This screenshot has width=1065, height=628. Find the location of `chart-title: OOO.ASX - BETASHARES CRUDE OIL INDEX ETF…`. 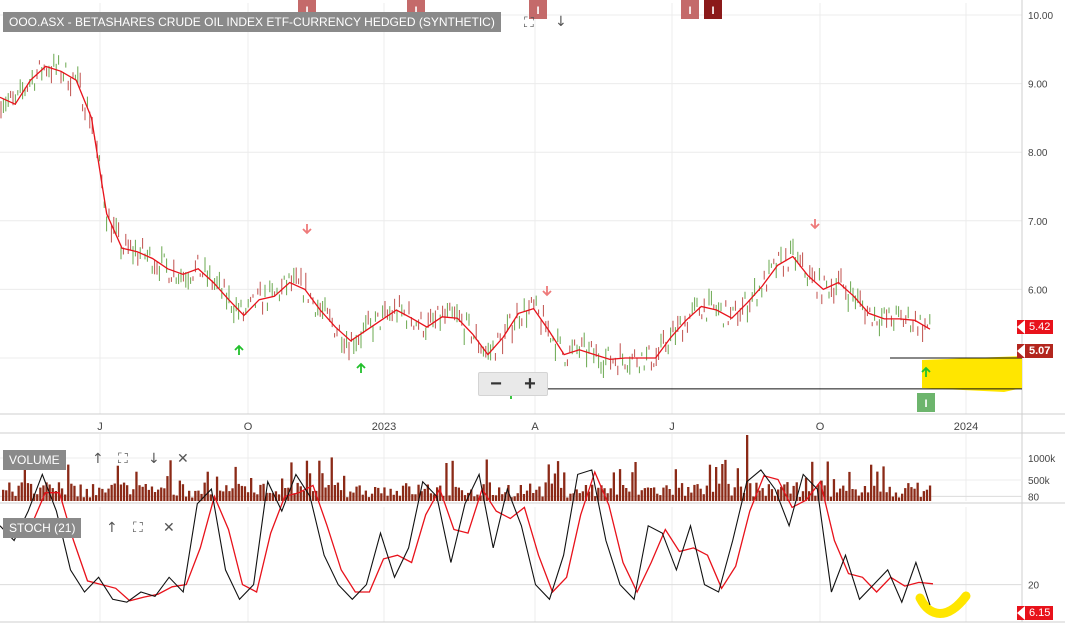

chart-title: OOO.ASX - BETASHARES CRUDE OIL INDEX ETF… is located at coordinates (252, 22).